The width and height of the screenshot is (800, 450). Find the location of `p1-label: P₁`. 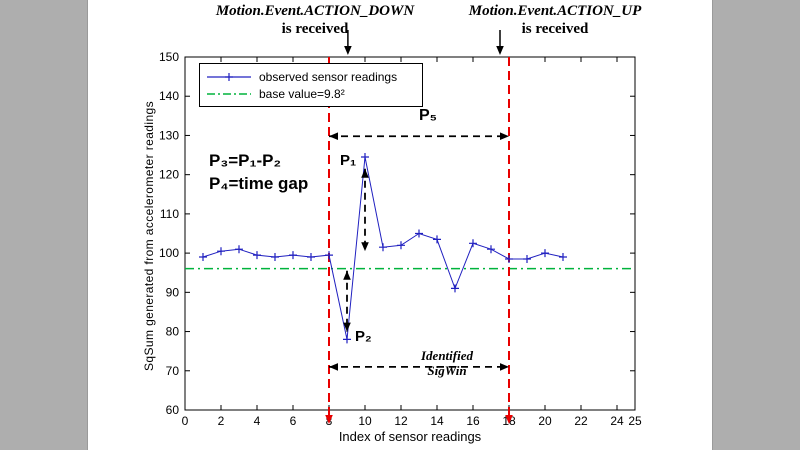

p1-label: P₁ is located at coordinates (348, 160).